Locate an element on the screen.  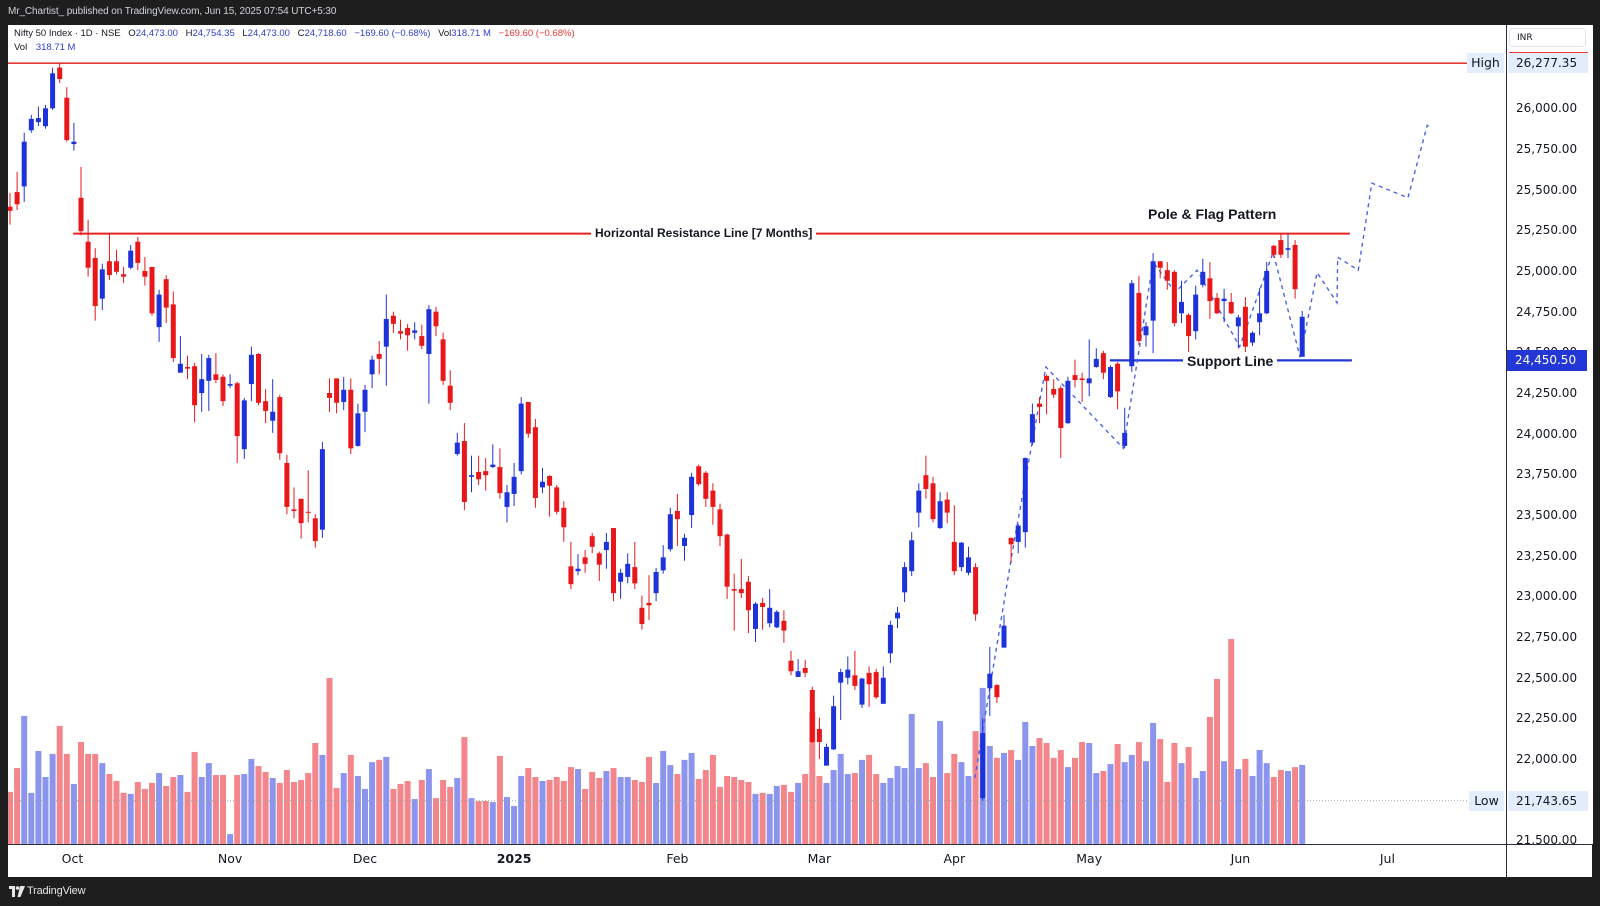
projection-path is located at coordinates (1366, 241).